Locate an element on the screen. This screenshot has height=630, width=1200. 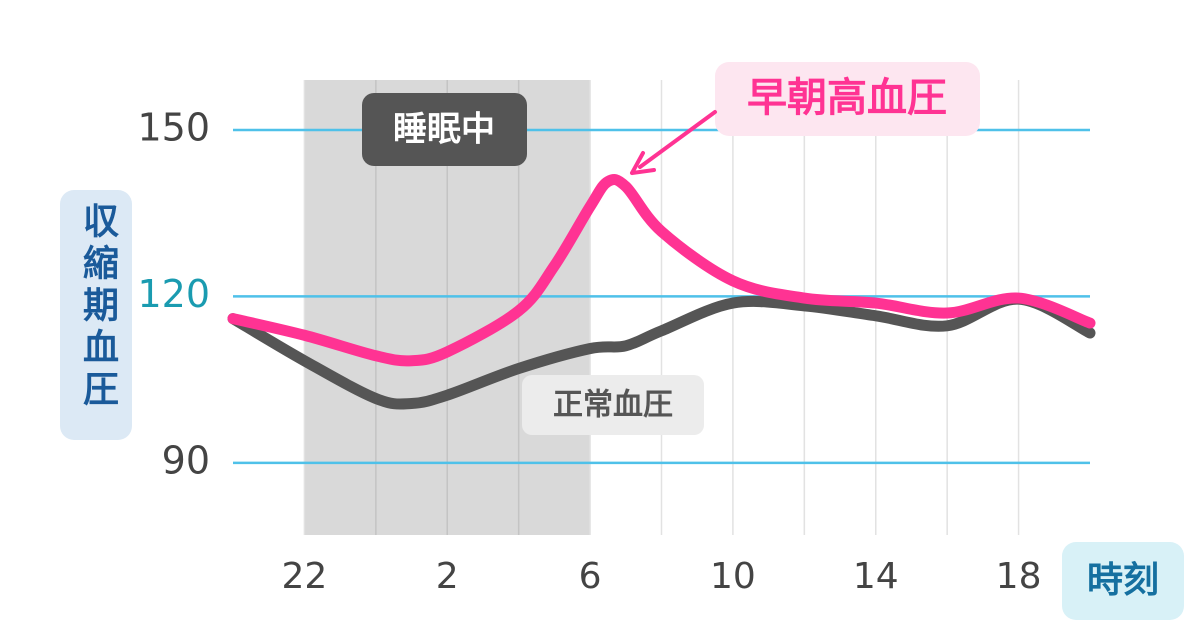
sleep-label-box is located at coordinates (444, 129).